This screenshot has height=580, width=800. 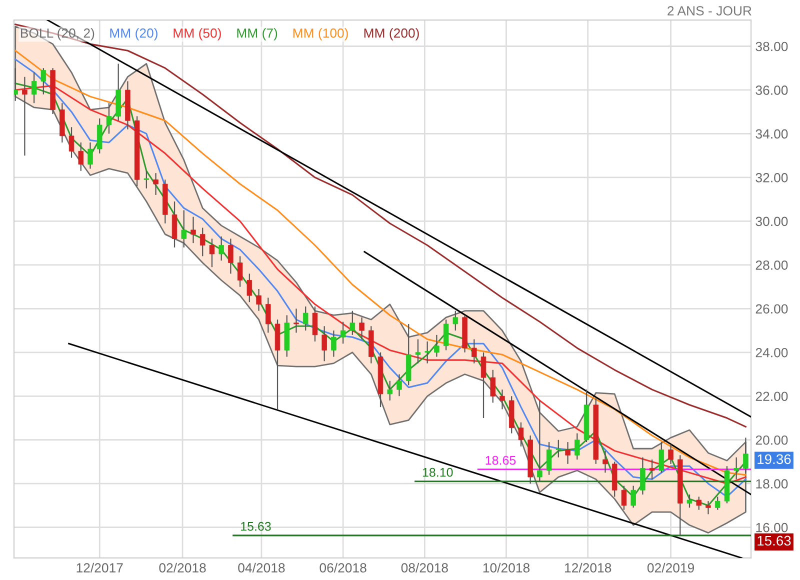 What do you see at coordinates (320, 34) in the screenshot?
I see `text: MM (100)` at bounding box center [320, 34].